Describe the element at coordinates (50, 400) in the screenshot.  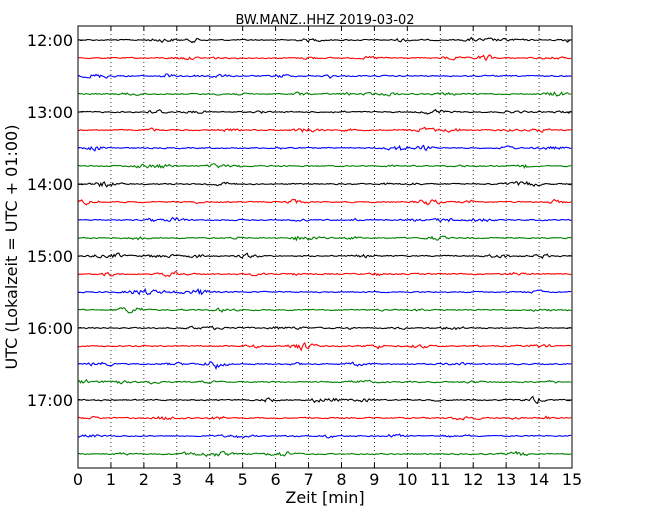
I see `y-tick-label: 17:00` at that location.